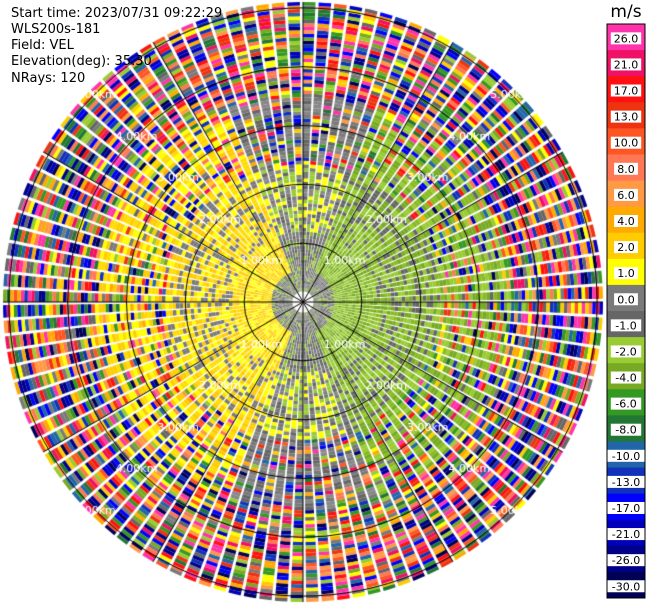 The width and height of the screenshot is (647, 607). I want to click on colorbar-tick-label: 10.0, so click(626, 143).